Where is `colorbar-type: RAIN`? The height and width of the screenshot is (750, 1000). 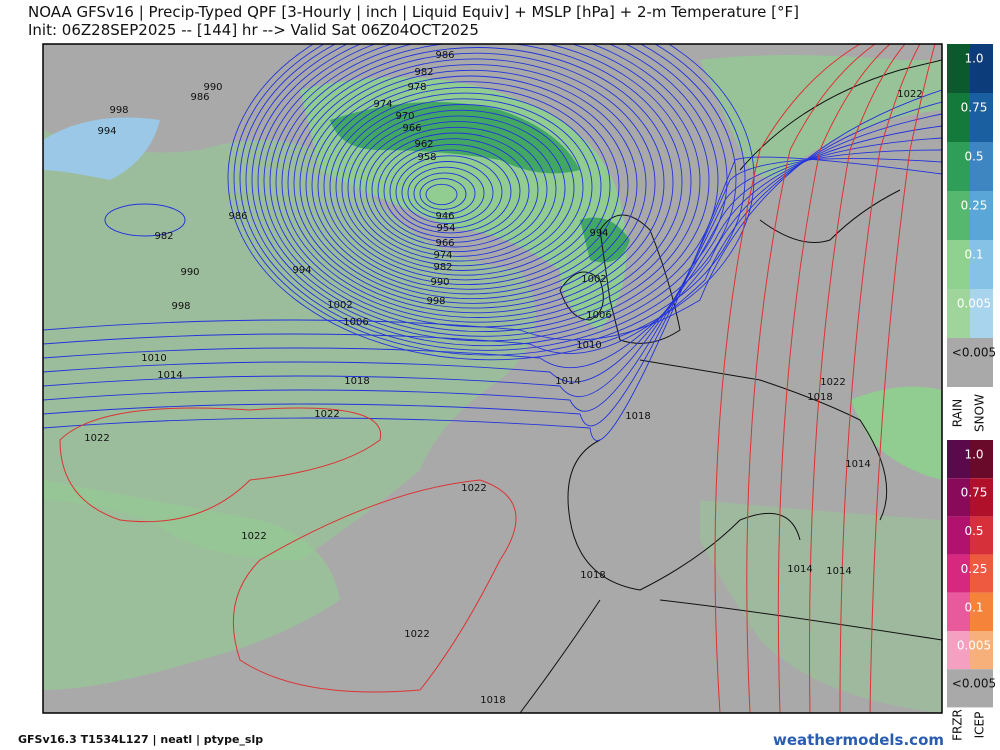
colorbar-type: RAIN is located at coordinates (958, 413).